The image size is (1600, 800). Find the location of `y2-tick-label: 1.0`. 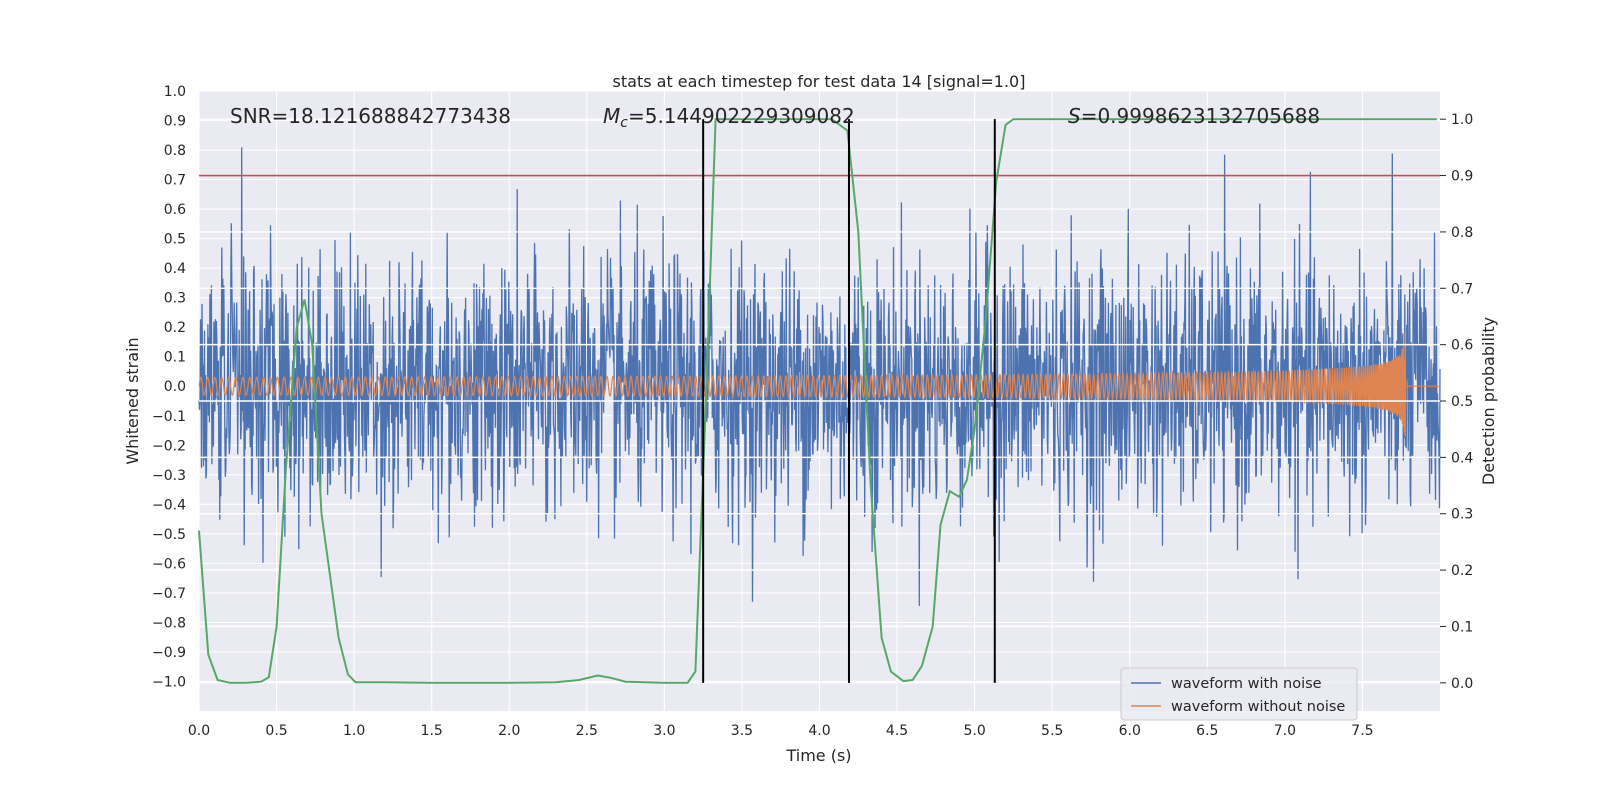

y2-tick-label: 1.0 is located at coordinates (1462, 120).